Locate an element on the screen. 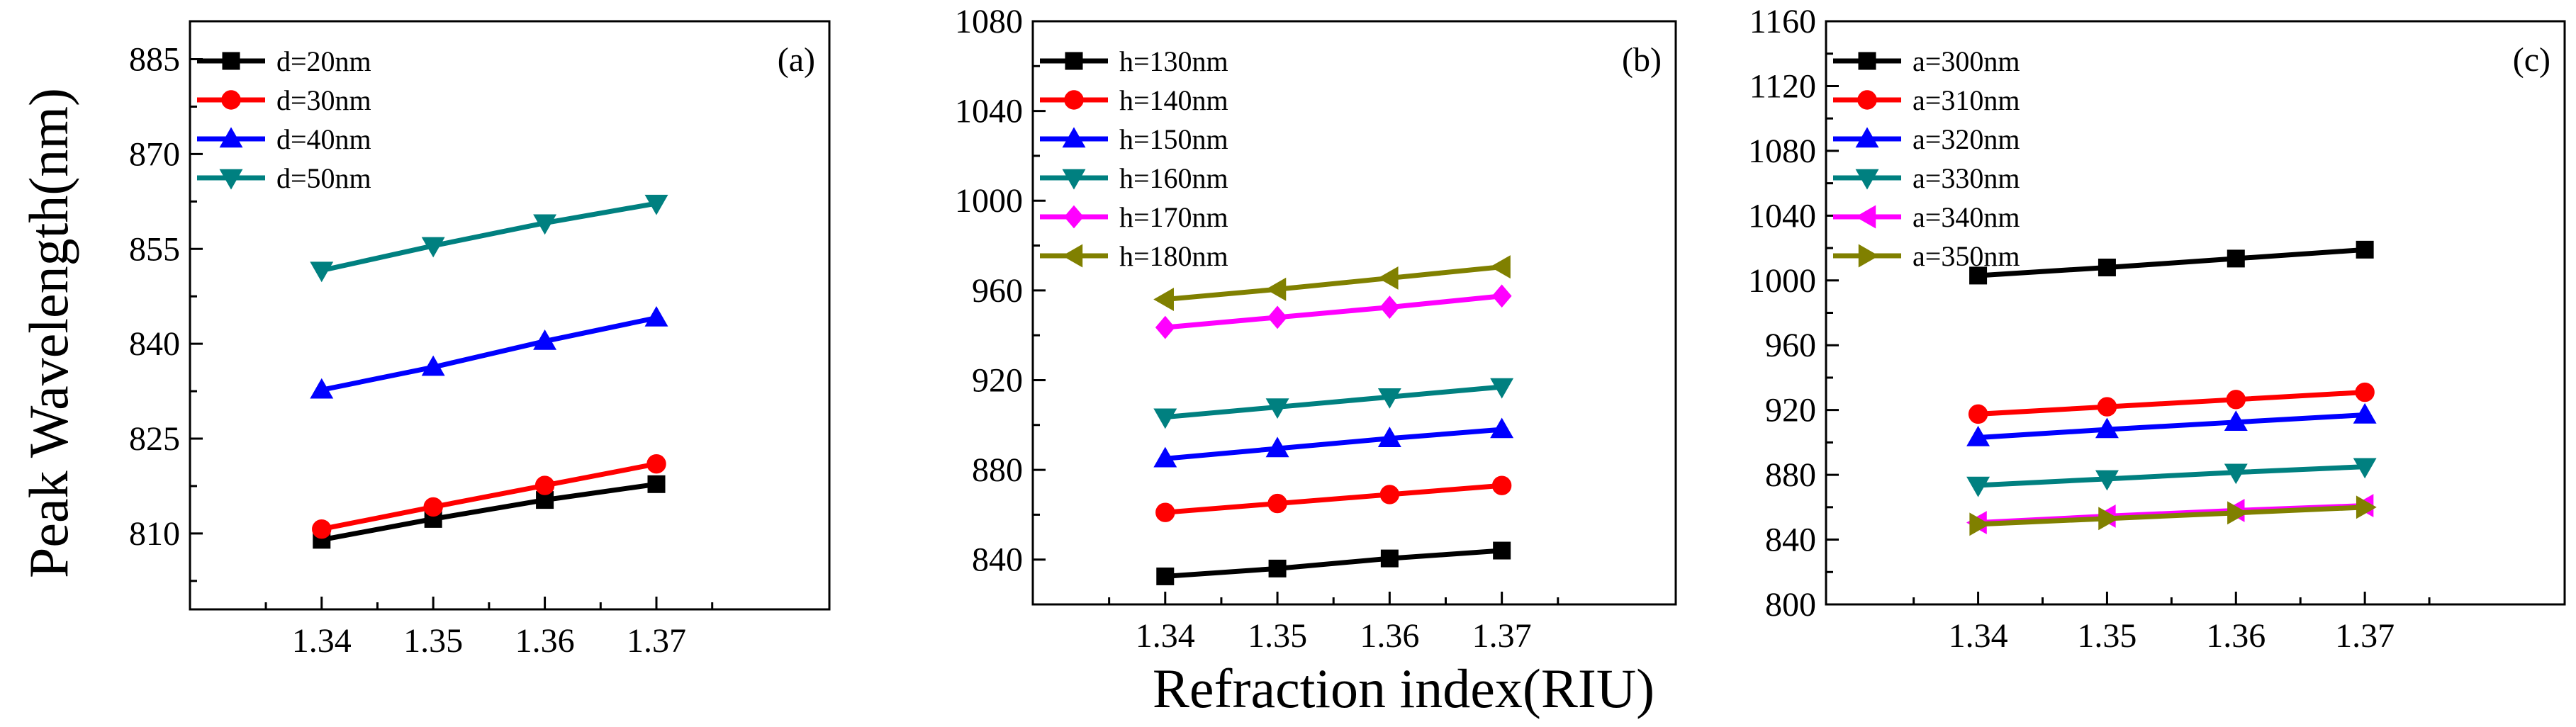 This screenshot has width=2576, height=727. series-a=320nm is located at coordinates (2171, 424).